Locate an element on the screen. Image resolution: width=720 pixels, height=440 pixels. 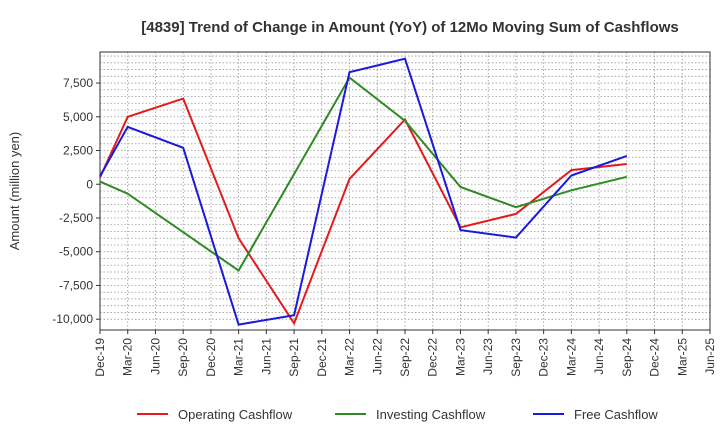
x-tick-label: Mar-21 is located at coordinates (239, 357).